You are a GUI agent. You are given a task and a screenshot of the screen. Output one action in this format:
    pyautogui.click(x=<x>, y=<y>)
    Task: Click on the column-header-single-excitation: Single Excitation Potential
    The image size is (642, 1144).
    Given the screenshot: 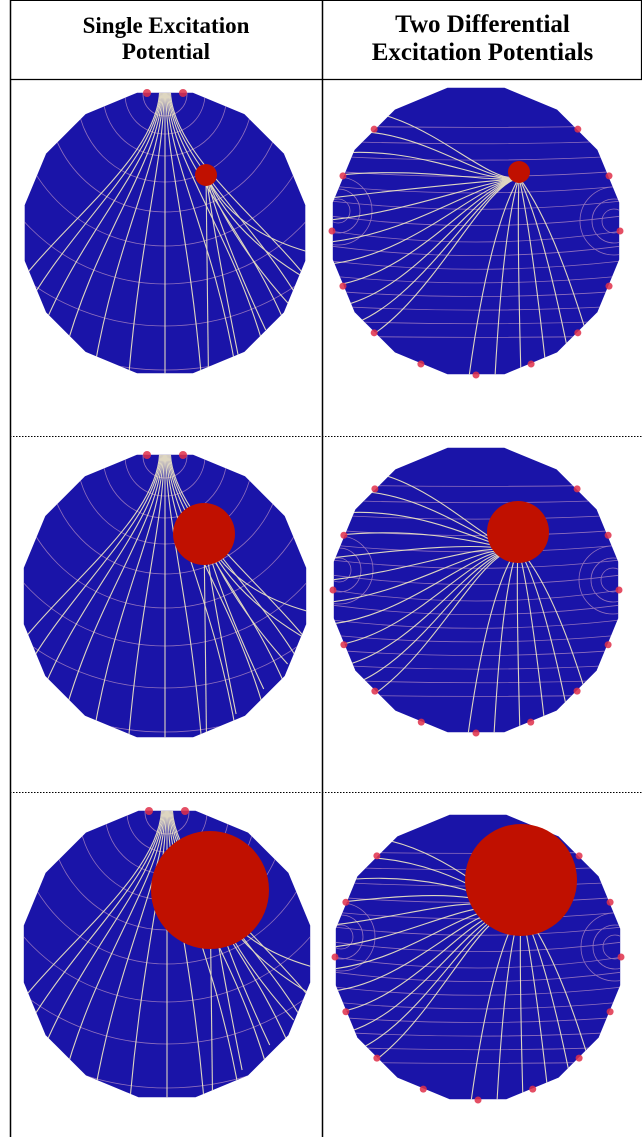 What is the action you would take?
    pyautogui.click(x=166, y=39)
    